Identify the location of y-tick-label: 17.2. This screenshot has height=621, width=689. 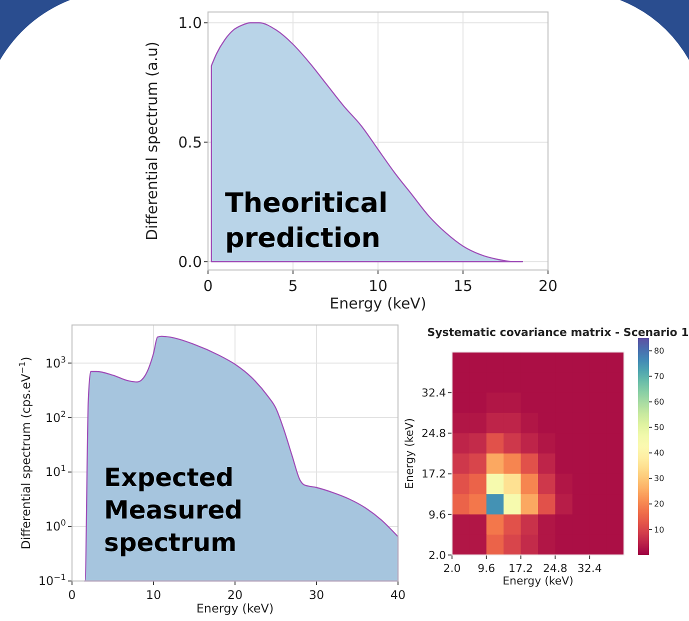
(434, 474).